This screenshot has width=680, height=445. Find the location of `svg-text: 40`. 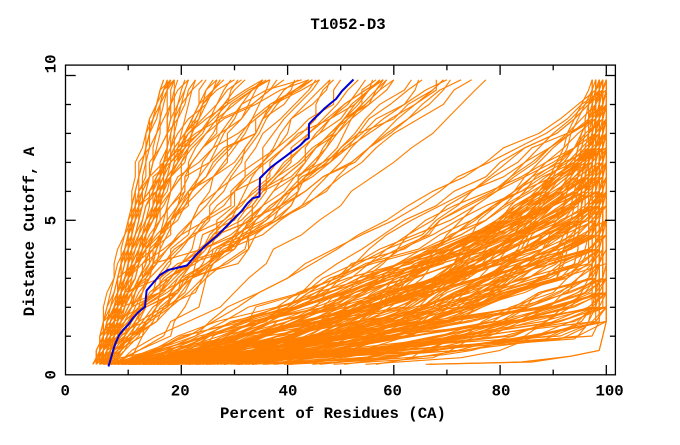

svg-text: 40 is located at coordinates (288, 392).